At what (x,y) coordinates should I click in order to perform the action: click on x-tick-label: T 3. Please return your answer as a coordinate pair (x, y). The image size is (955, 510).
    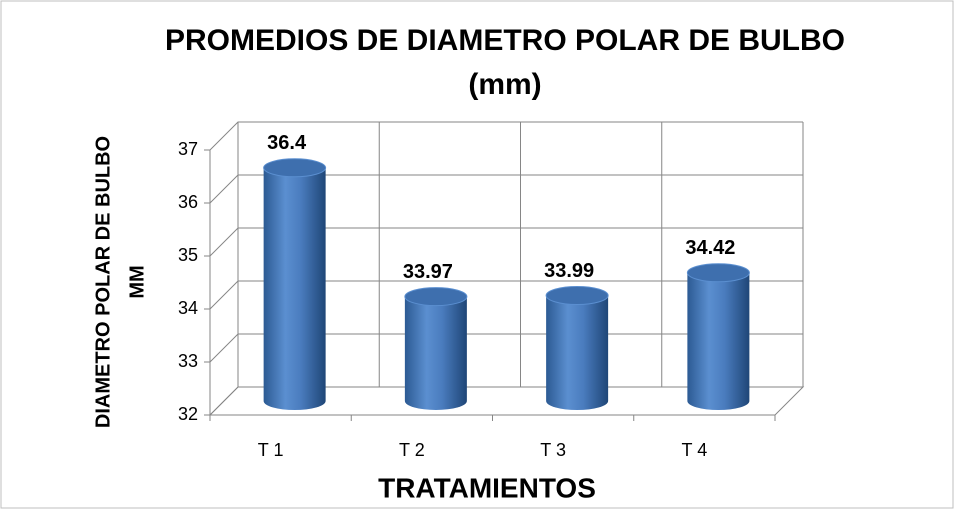
    Looking at the image, I should click on (553, 450).